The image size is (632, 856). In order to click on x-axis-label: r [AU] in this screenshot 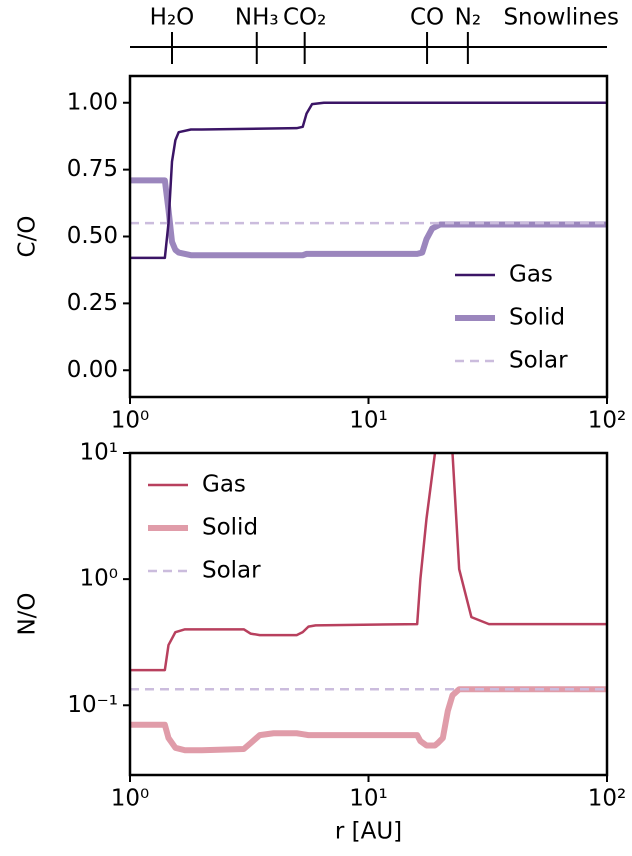, I will do `click(368, 832)`.